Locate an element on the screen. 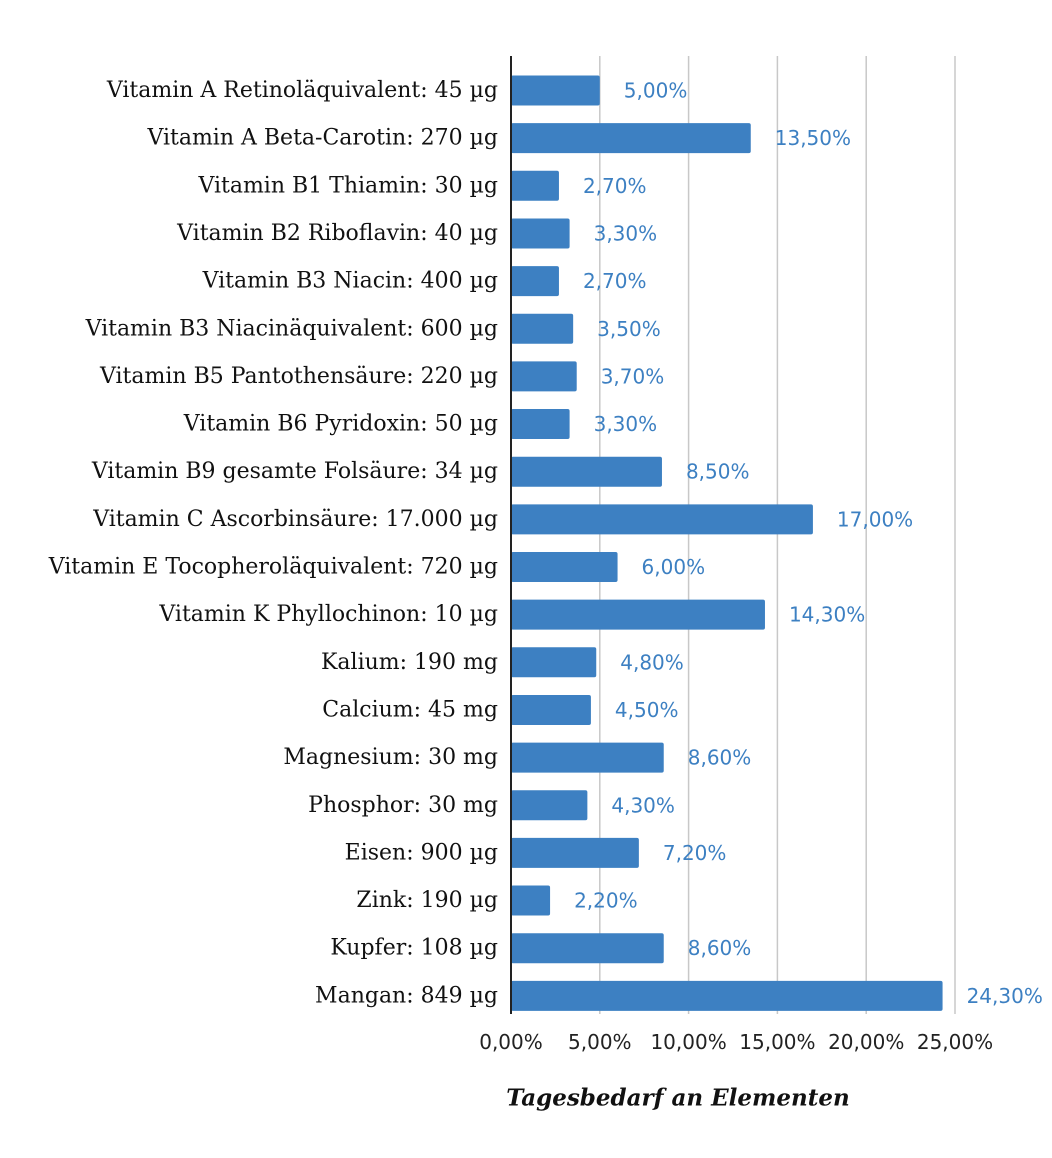  value-label: 2,20% is located at coordinates (606, 901).